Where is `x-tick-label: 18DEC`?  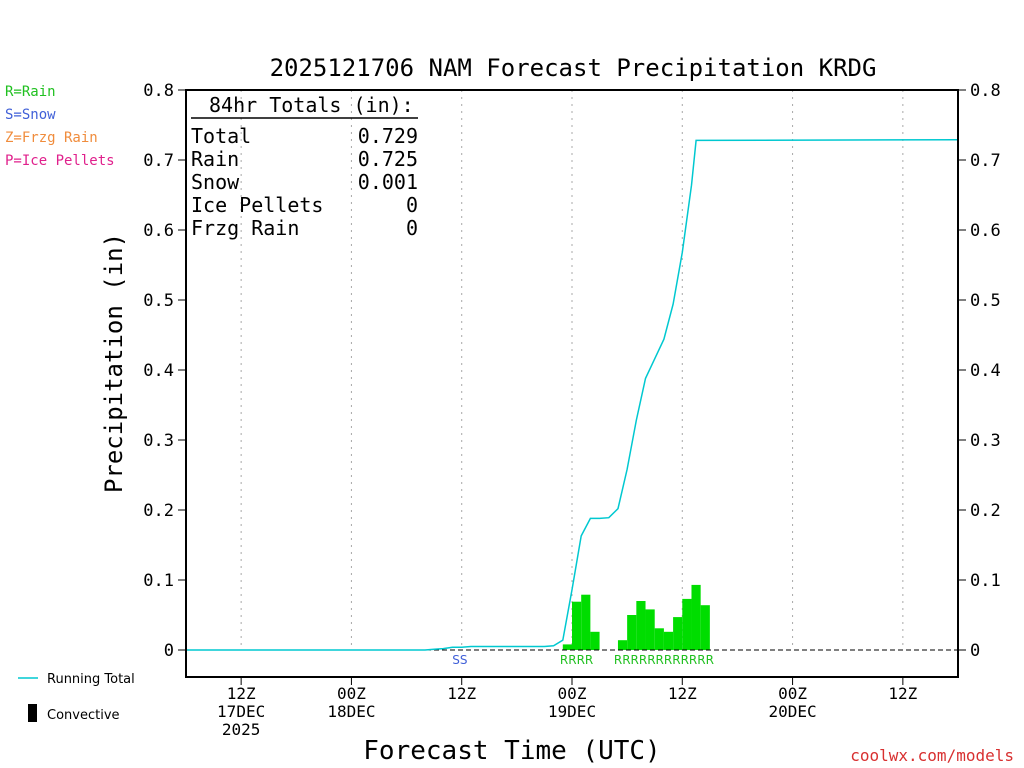 x-tick-label: 18DEC is located at coordinates (351, 711).